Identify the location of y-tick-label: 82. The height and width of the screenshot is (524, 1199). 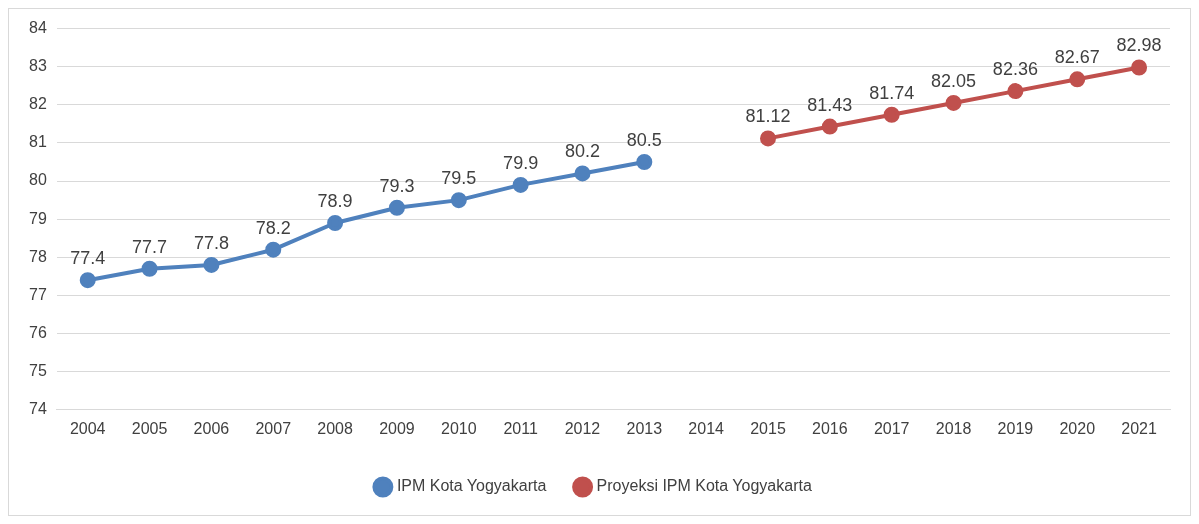
(38, 104).